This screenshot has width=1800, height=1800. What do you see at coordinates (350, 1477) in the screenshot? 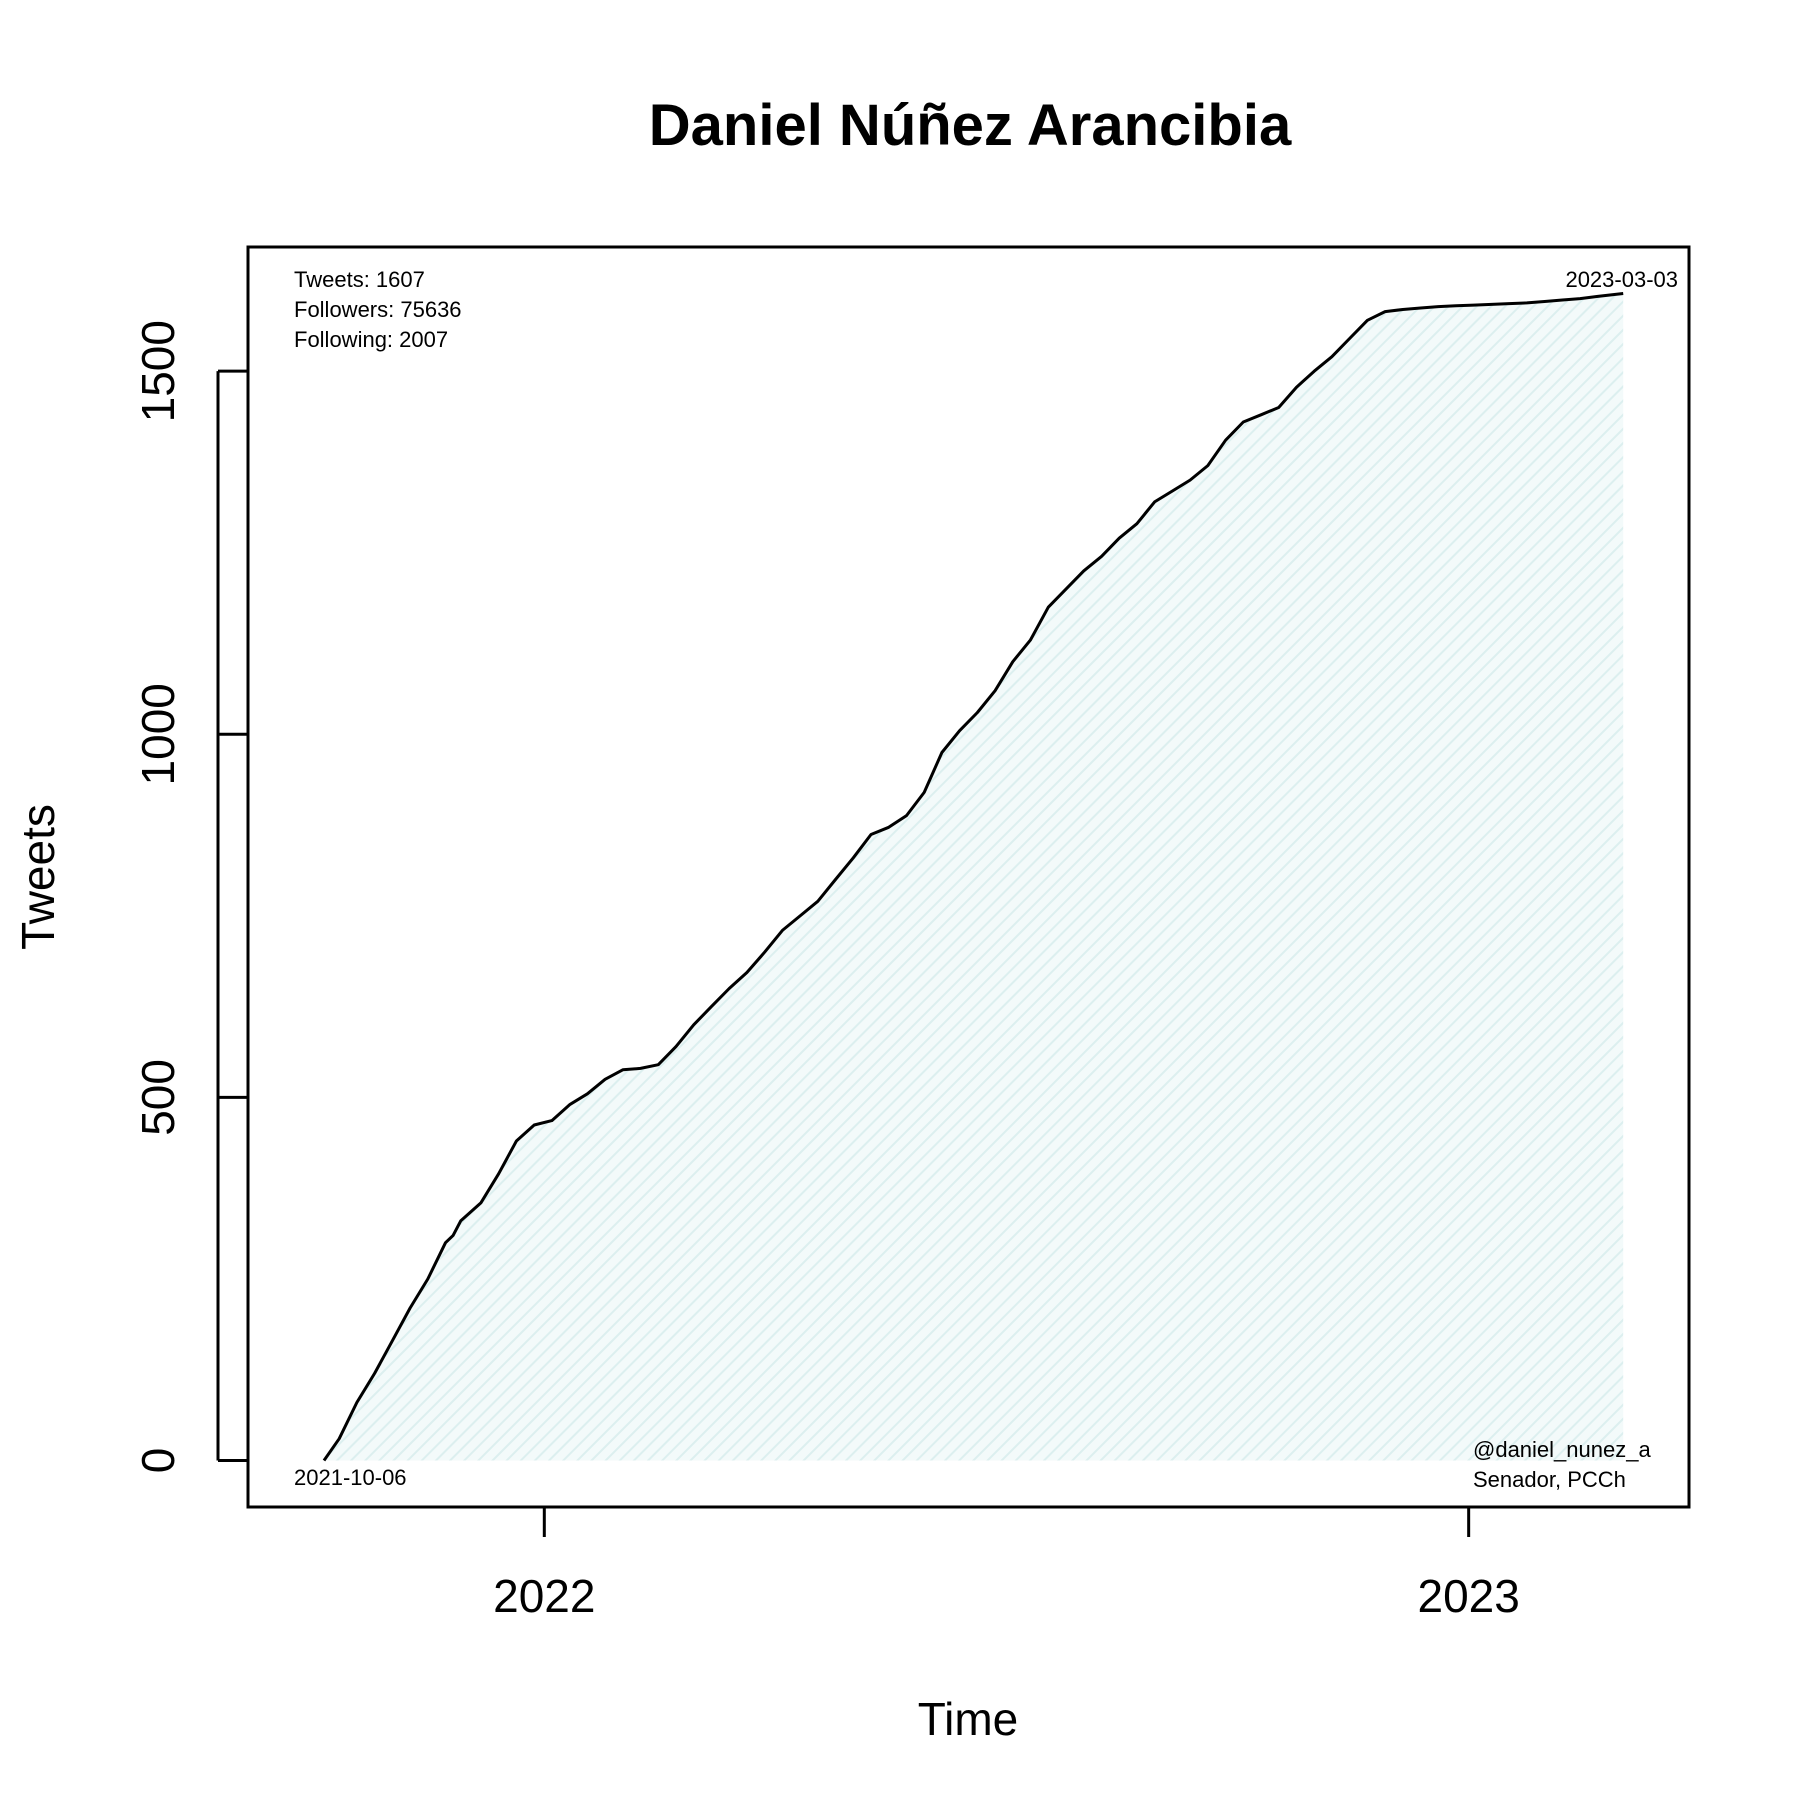
I see `start-date-label: 2021-10-06` at bounding box center [350, 1477].